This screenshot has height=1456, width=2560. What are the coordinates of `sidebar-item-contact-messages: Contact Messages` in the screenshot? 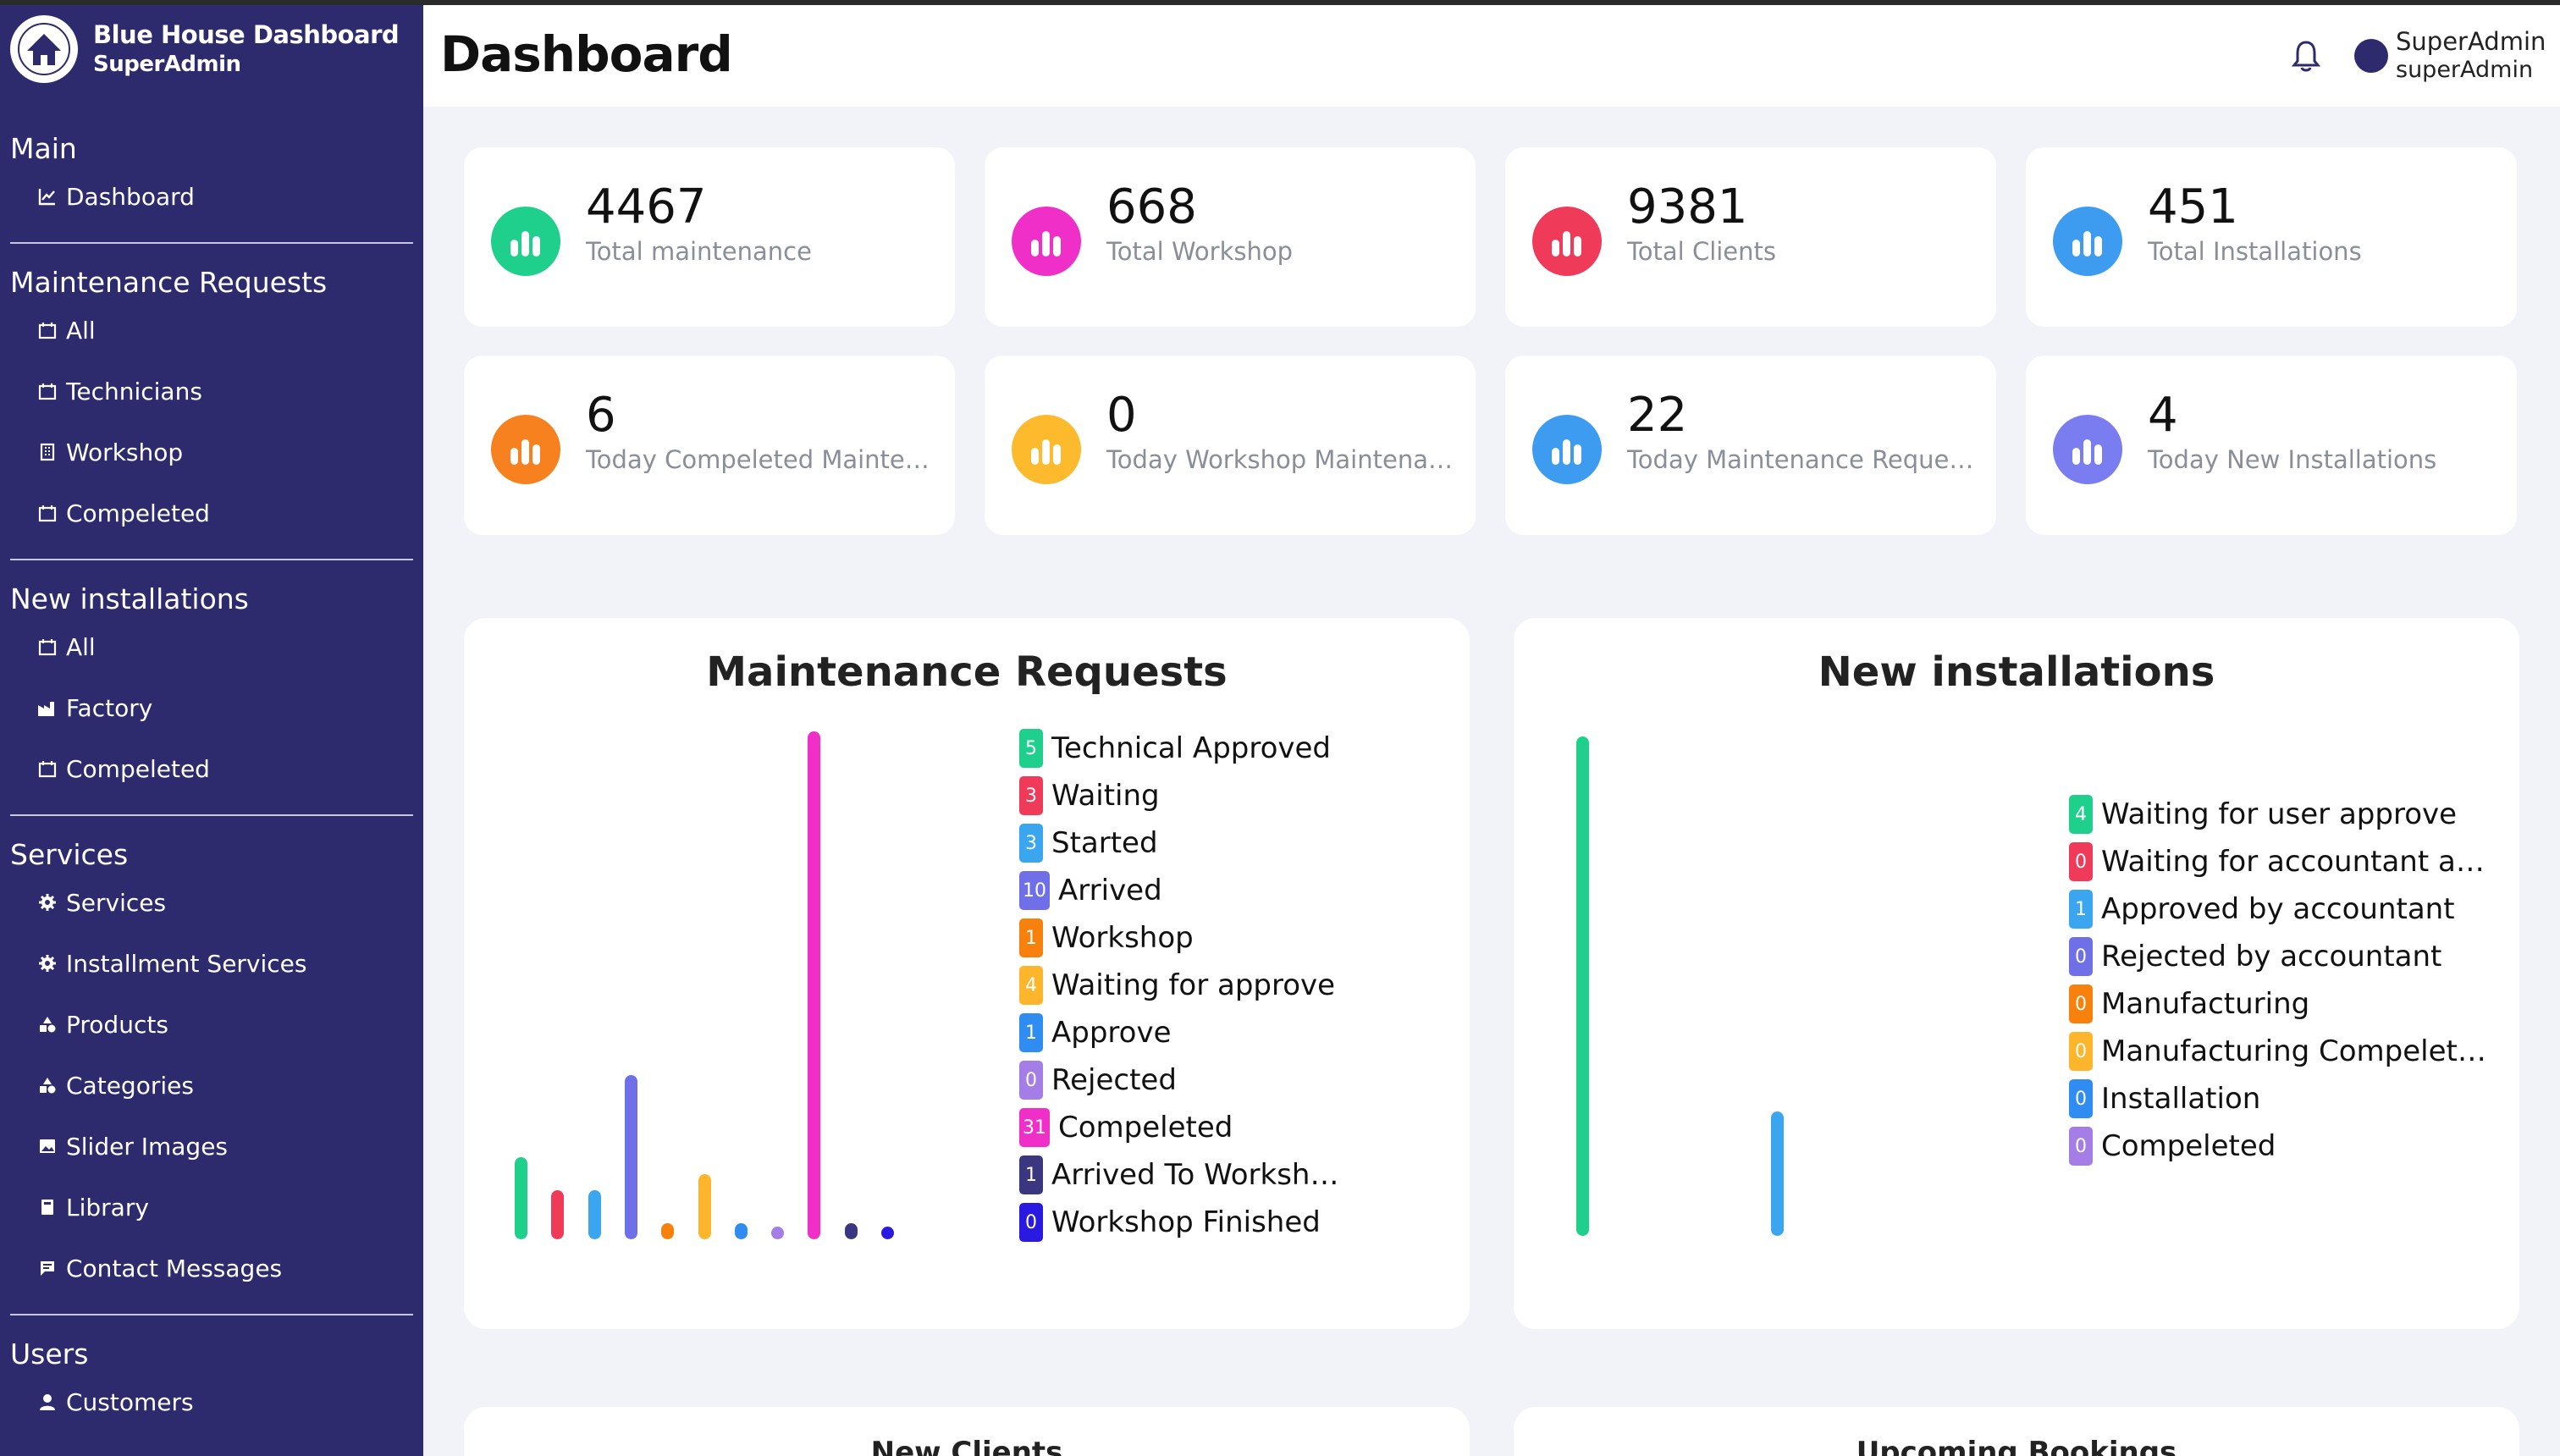 It's located at (211, 1268).